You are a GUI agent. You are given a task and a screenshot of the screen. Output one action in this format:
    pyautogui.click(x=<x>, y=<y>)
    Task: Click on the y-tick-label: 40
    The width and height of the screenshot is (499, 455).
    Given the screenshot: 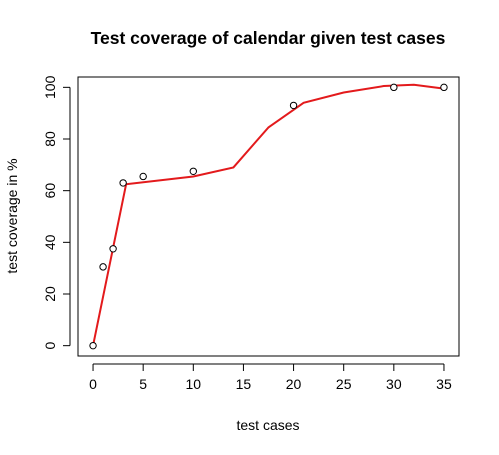 What is the action you would take?
    pyautogui.click(x=50, y=242)
    